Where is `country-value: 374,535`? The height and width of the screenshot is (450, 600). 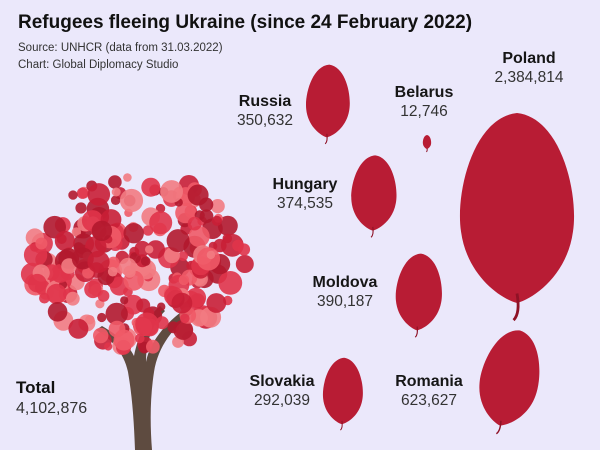 country-value: 374,535 is located at coordinates (305, 203).